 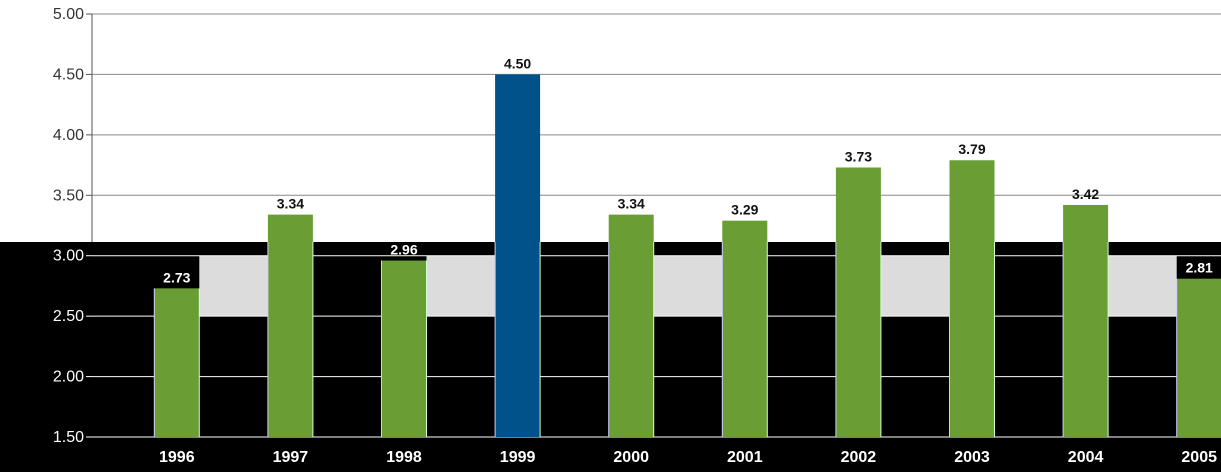 I want to click on lower-panel-bands, so click(x=688, y=286).